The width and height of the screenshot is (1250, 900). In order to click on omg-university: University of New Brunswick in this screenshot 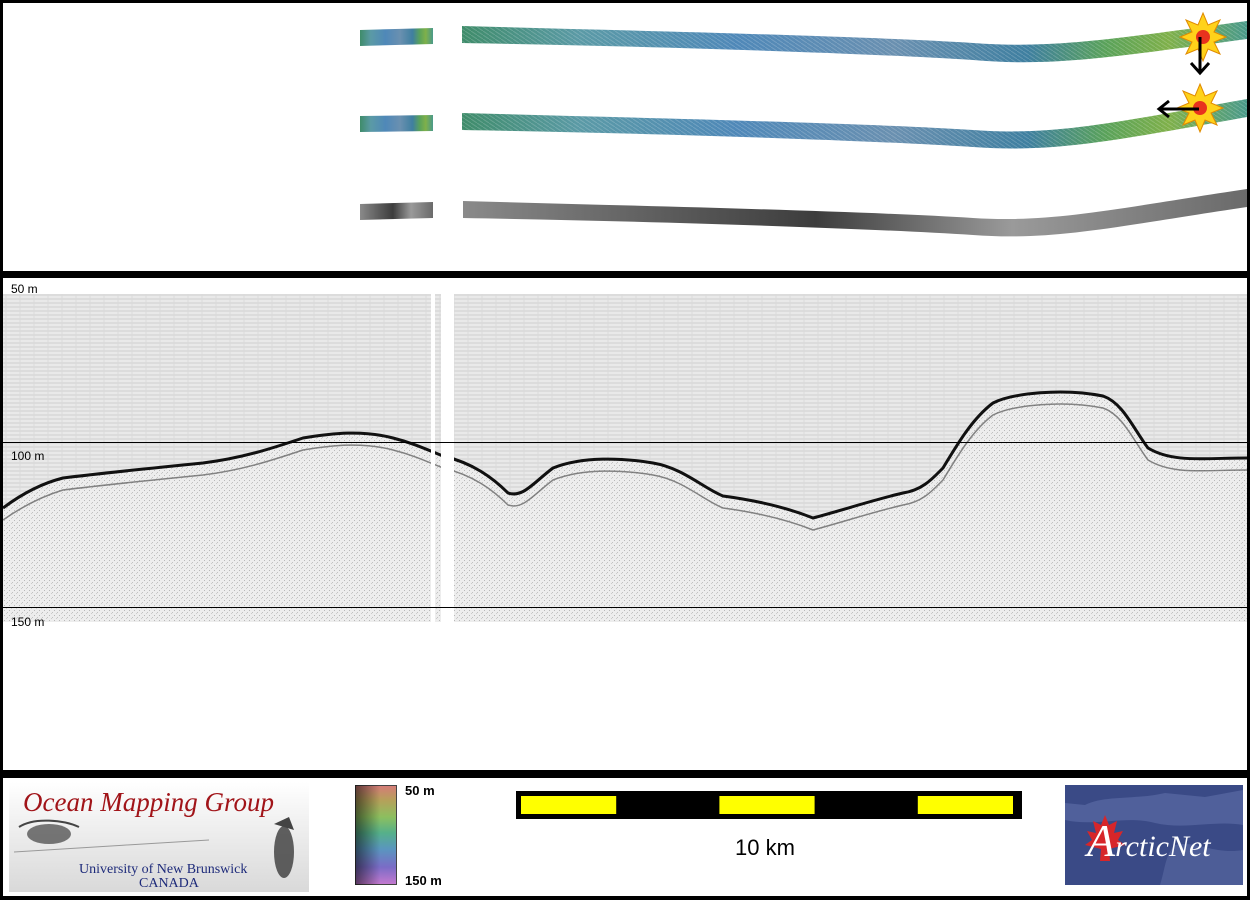, I will do `click(163, 869)`.